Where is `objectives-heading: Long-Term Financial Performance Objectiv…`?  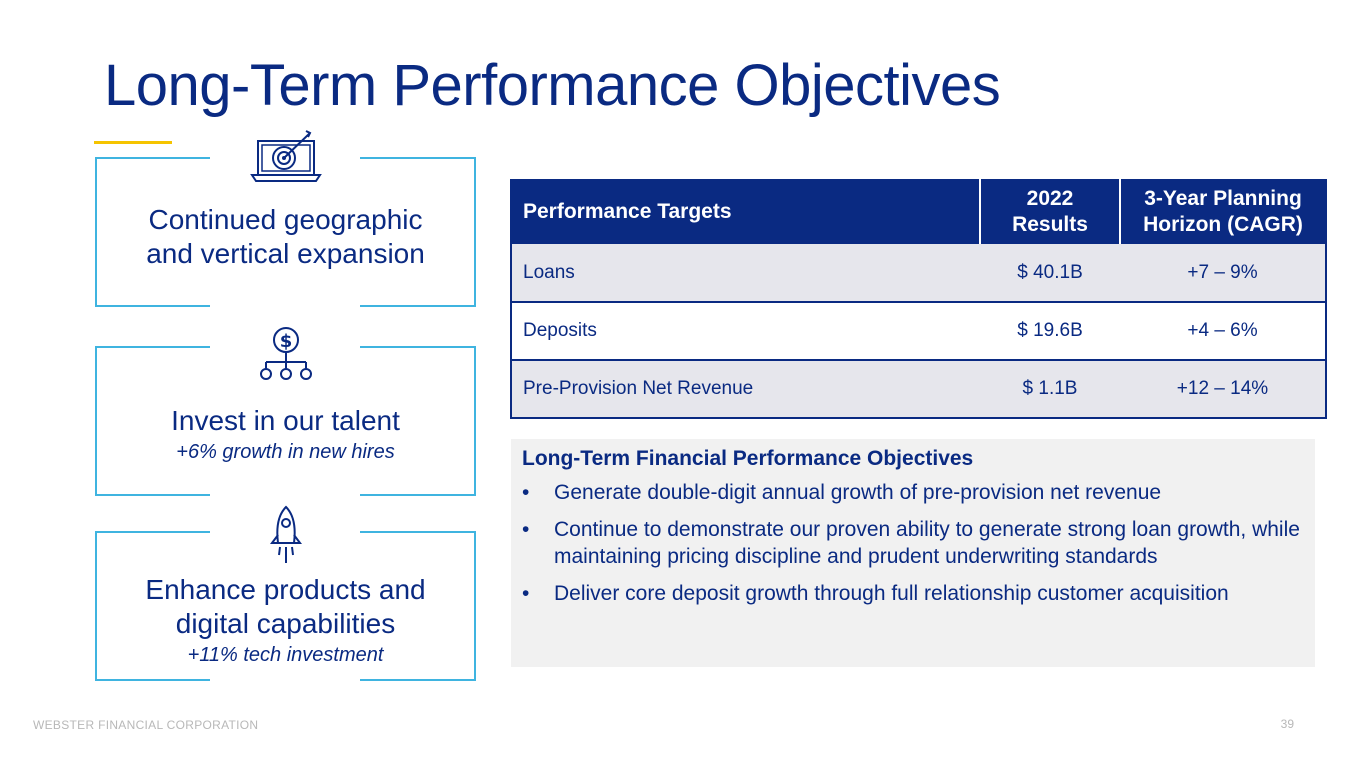
objectives-heading: Long-Term Financial Performance Objectiv… is located at coordinates (748, 458).